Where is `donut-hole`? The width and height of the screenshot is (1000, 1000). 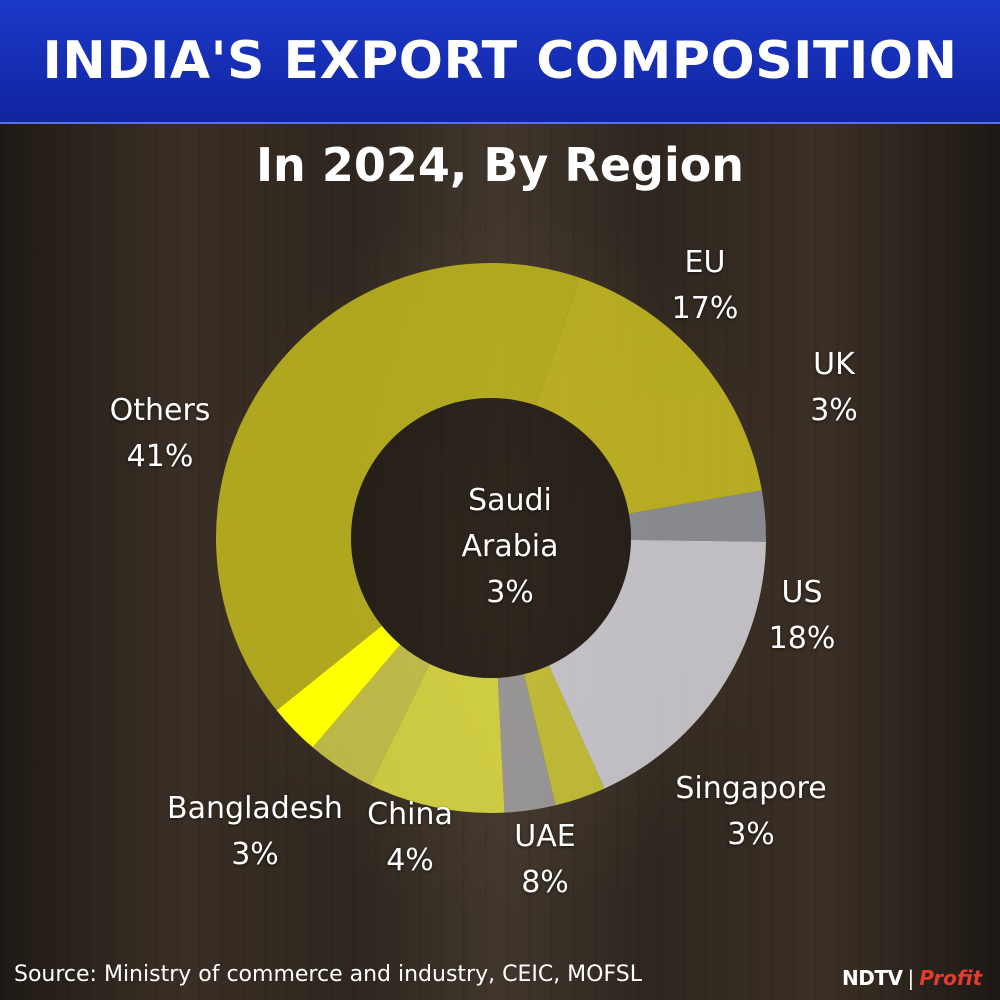 donut-hole is located at coordinates (491, 538).